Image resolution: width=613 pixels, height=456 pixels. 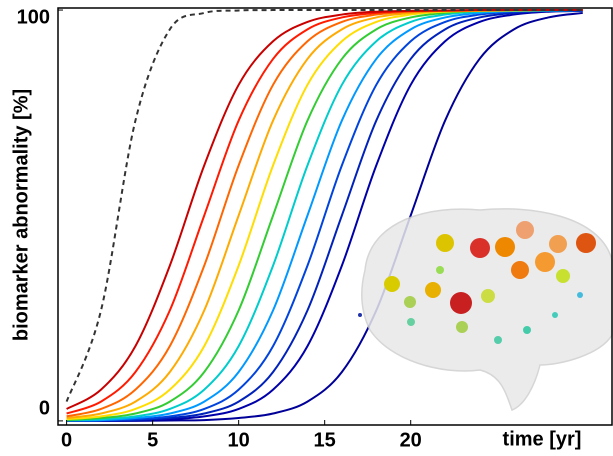 I want to click on x-tick-label: 20, so click(x=411, y=440).